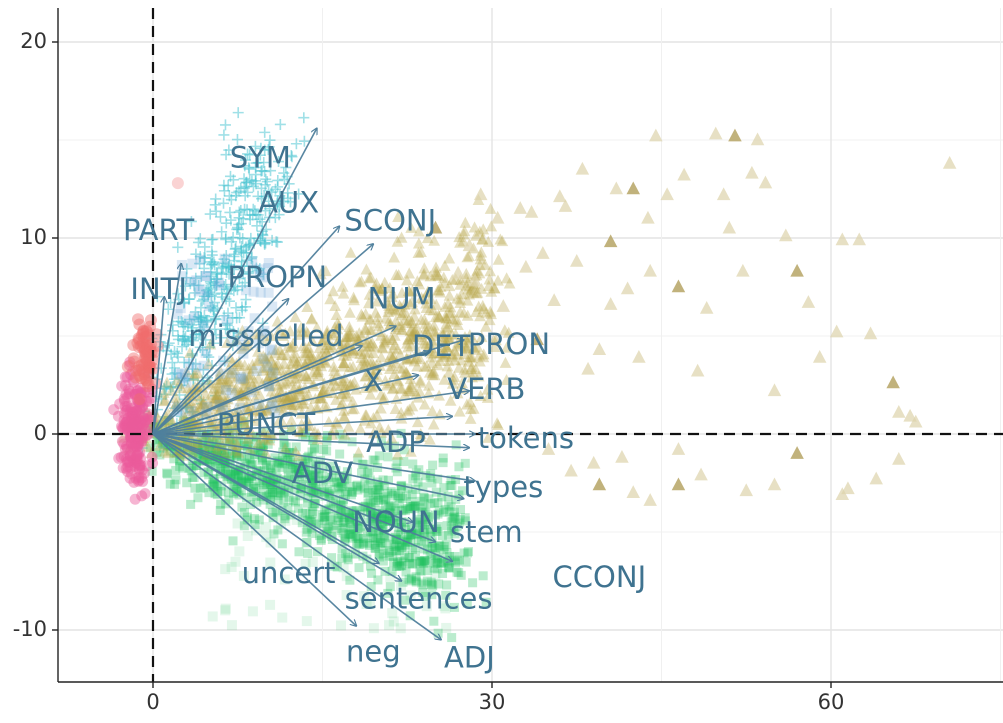 The width and height of the screenshot is (1003, 723). I want to click on green-point-faint, so click(346, 576).